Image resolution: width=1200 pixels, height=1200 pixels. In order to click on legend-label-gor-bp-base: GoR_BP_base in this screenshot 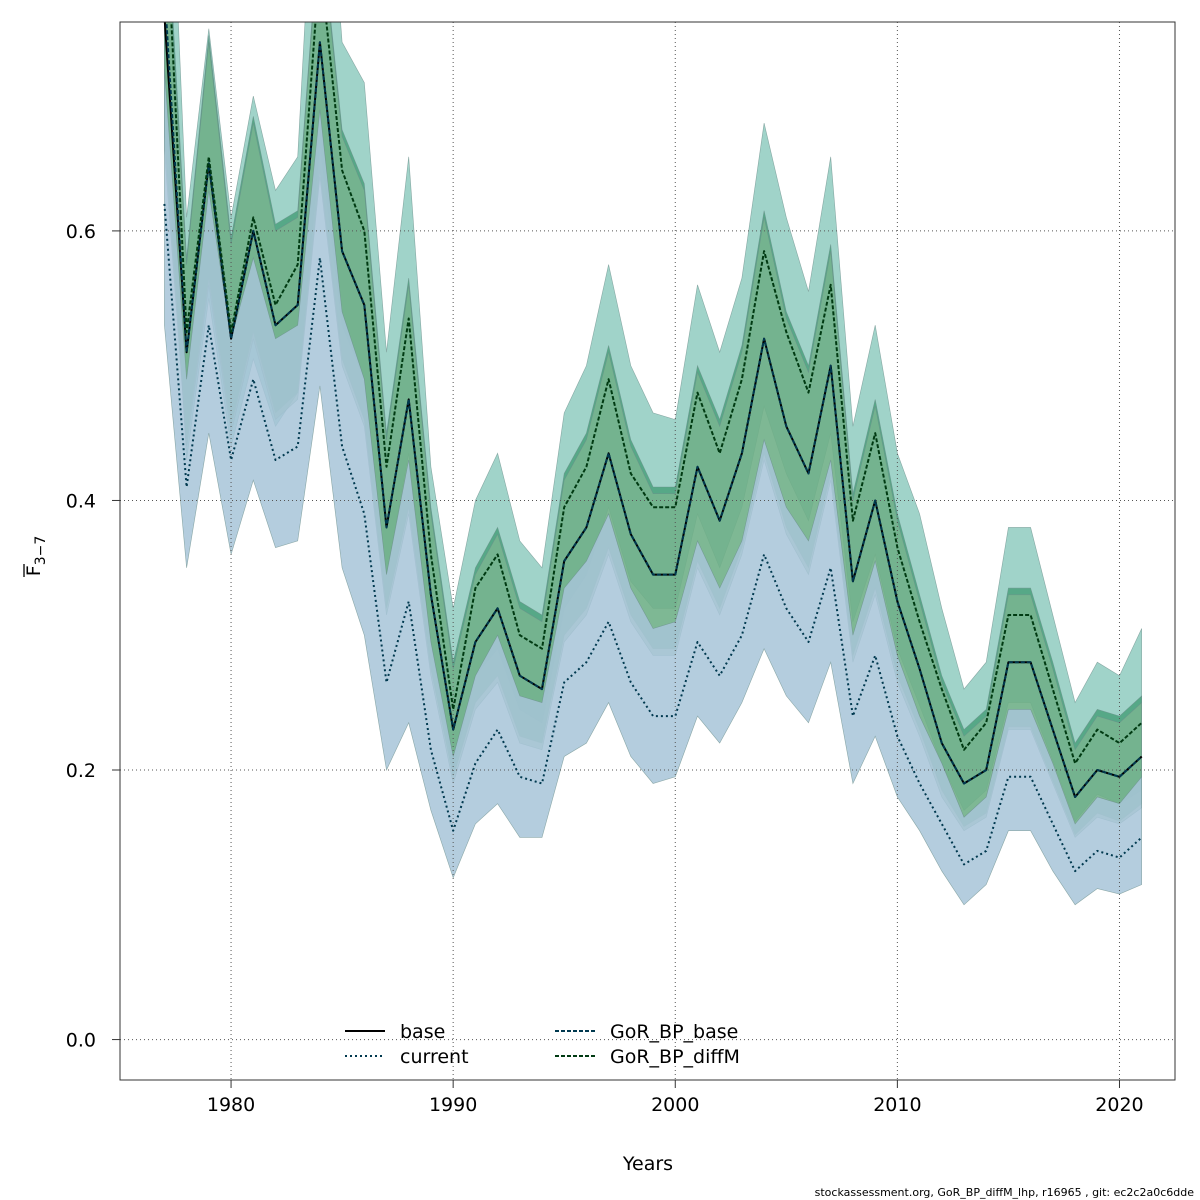, I will do `click(674, 1032)`.